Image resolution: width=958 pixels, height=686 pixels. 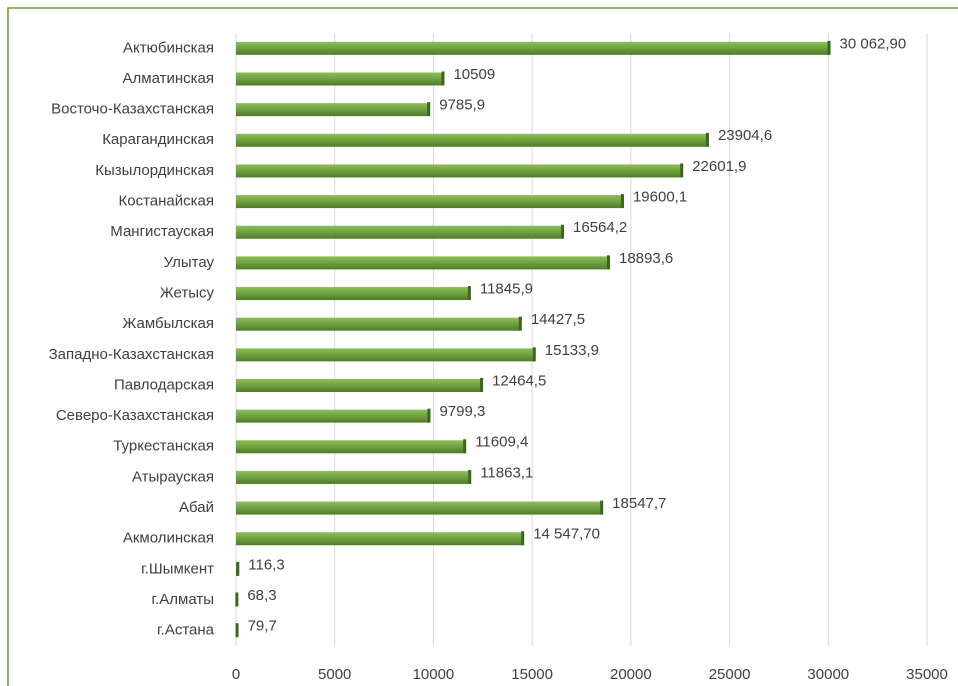 I want to click on x-tick-label: 0, so click(x=236, y=674).